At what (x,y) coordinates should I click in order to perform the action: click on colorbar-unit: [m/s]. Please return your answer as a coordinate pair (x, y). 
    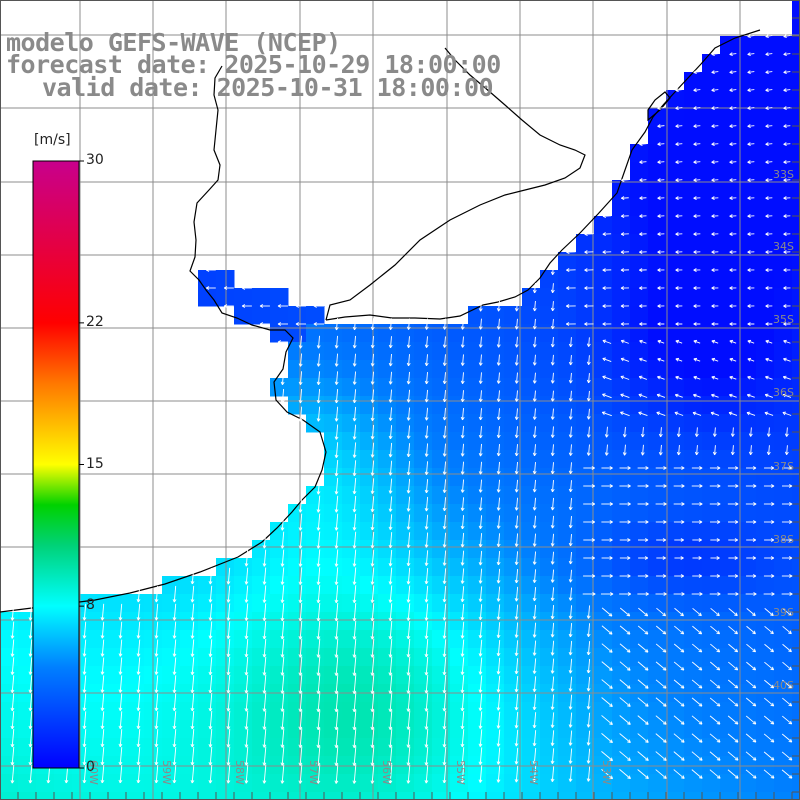
    Looking at the image, I should click on (52, 140).